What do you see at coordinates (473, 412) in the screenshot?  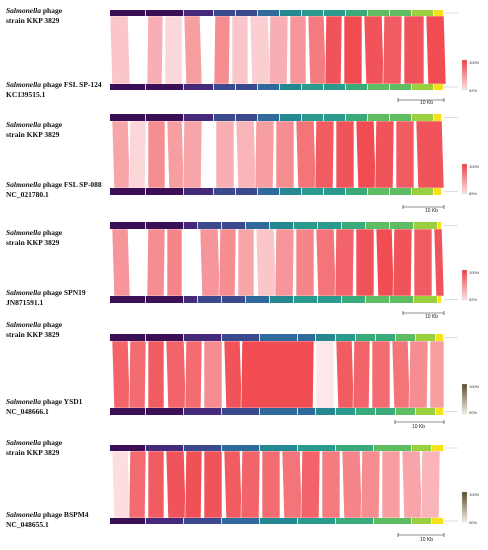 I see `panel-4-legend-min: 90%` at bounding box center [473, 412].